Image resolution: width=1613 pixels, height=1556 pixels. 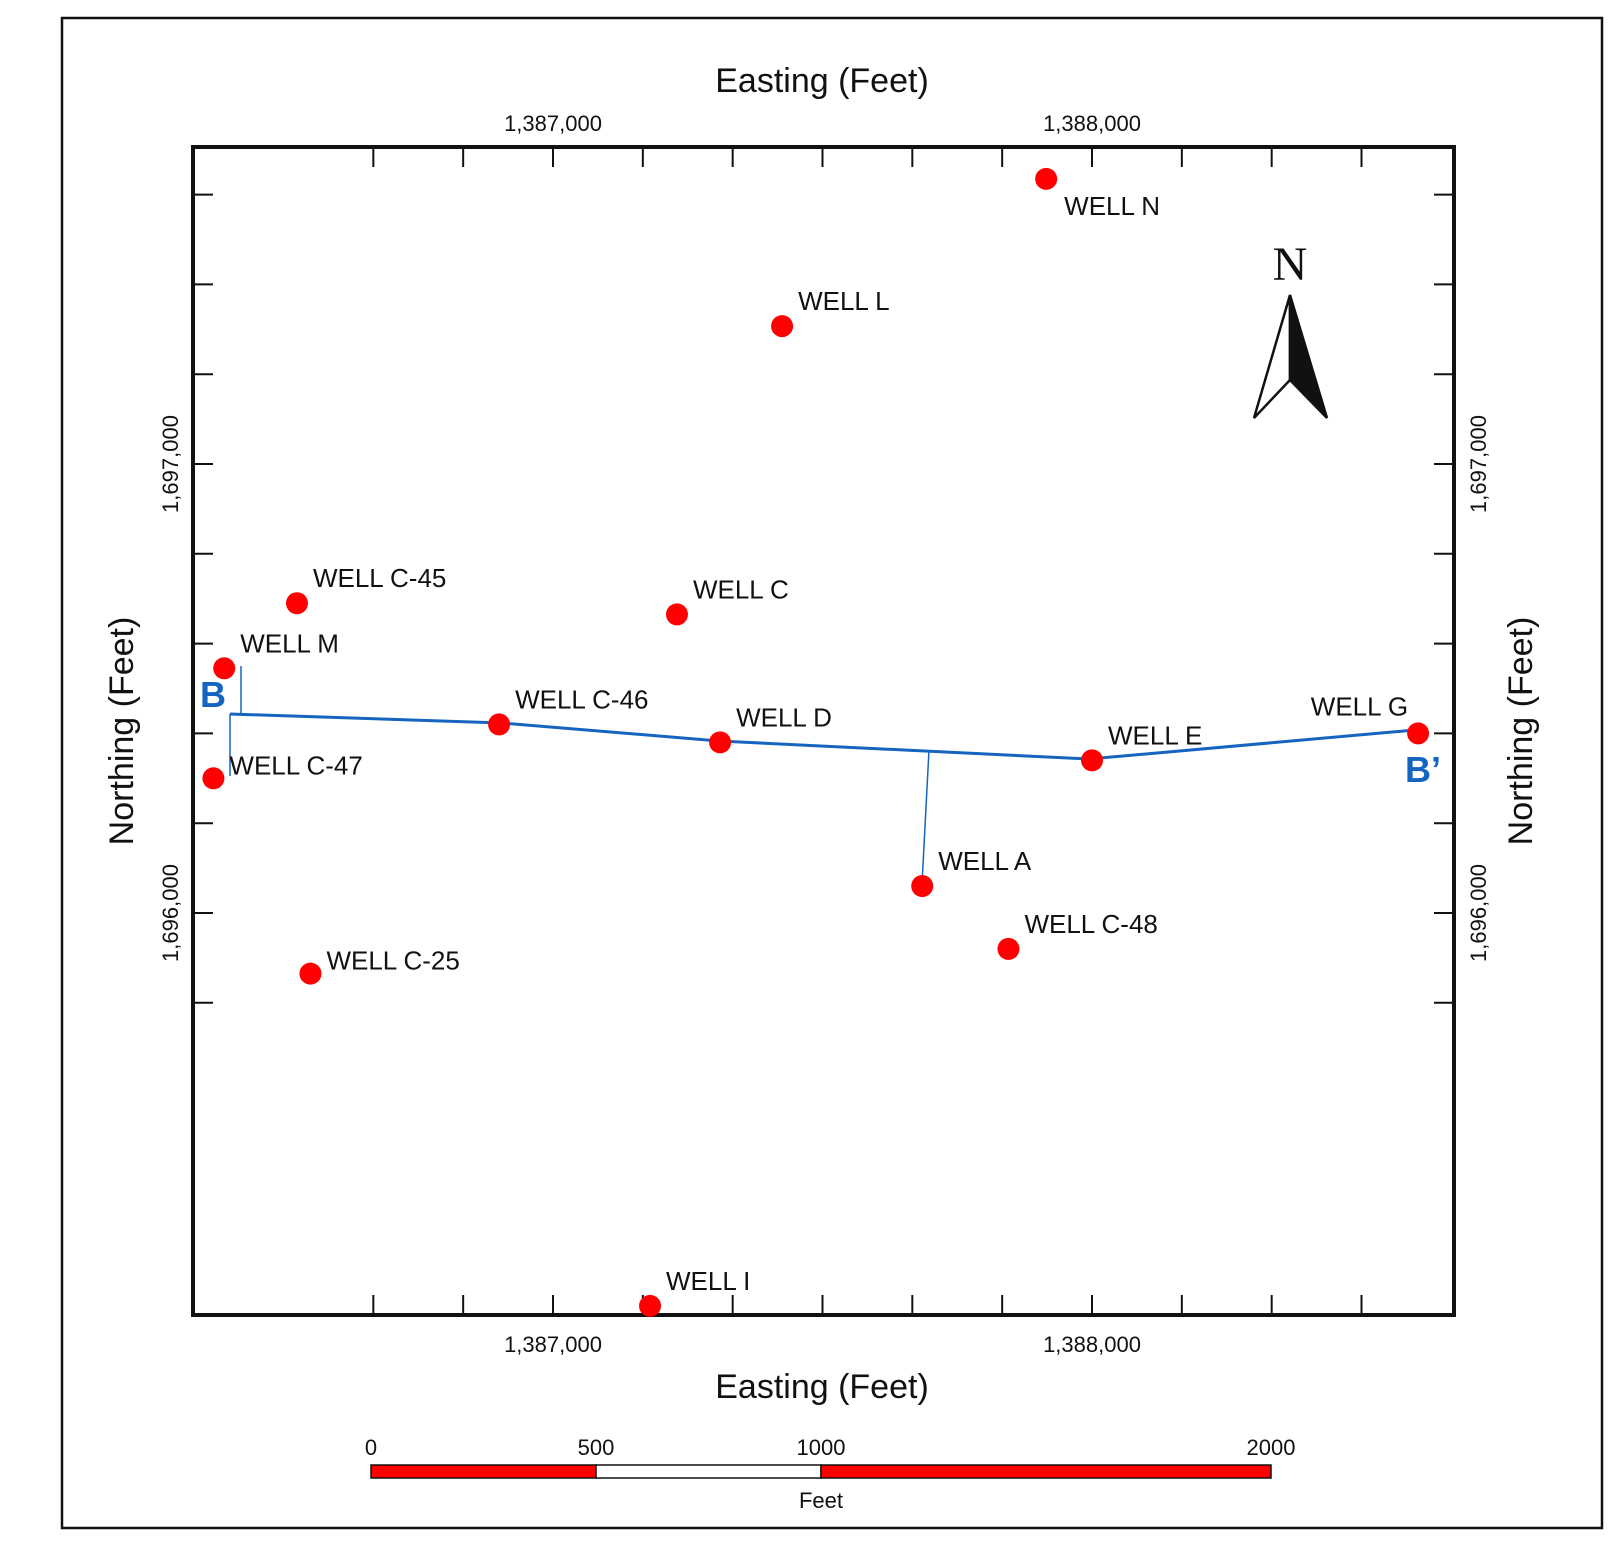 I want to click on scale-tick-label: 1000, so click(x=821, y=1447).